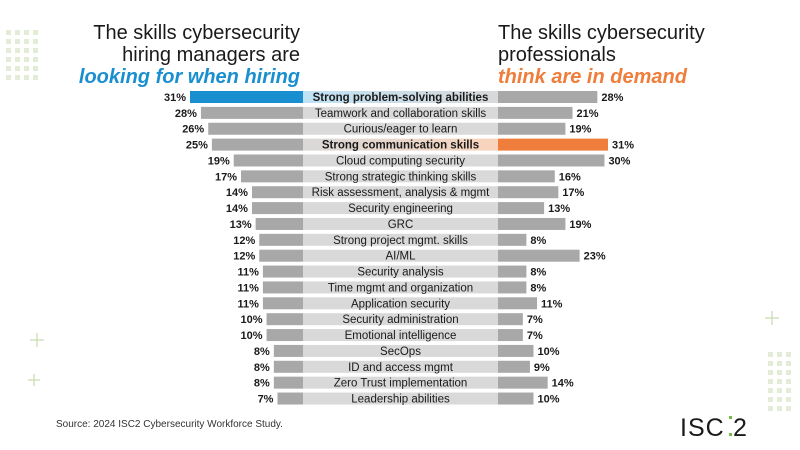 The width and height of the screenshot is (800, 450). What do you see at coordinates (401, 368) in the screenshot?
I see `category-label: ID and access mgmt` at bounding box center [401, 368].